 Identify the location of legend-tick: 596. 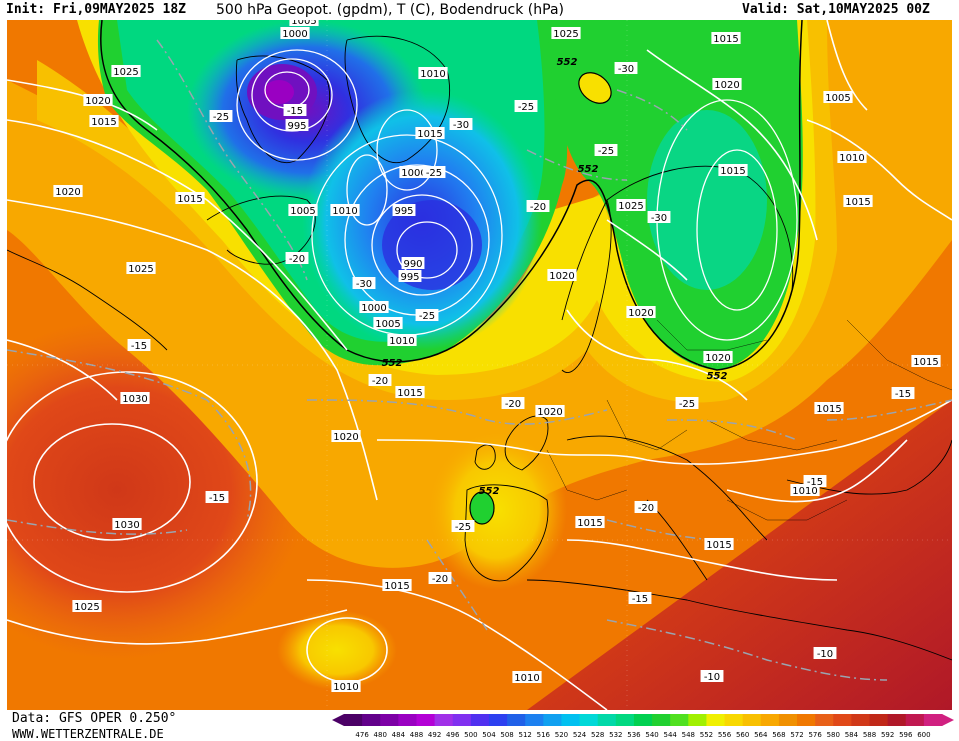
(906, 735).